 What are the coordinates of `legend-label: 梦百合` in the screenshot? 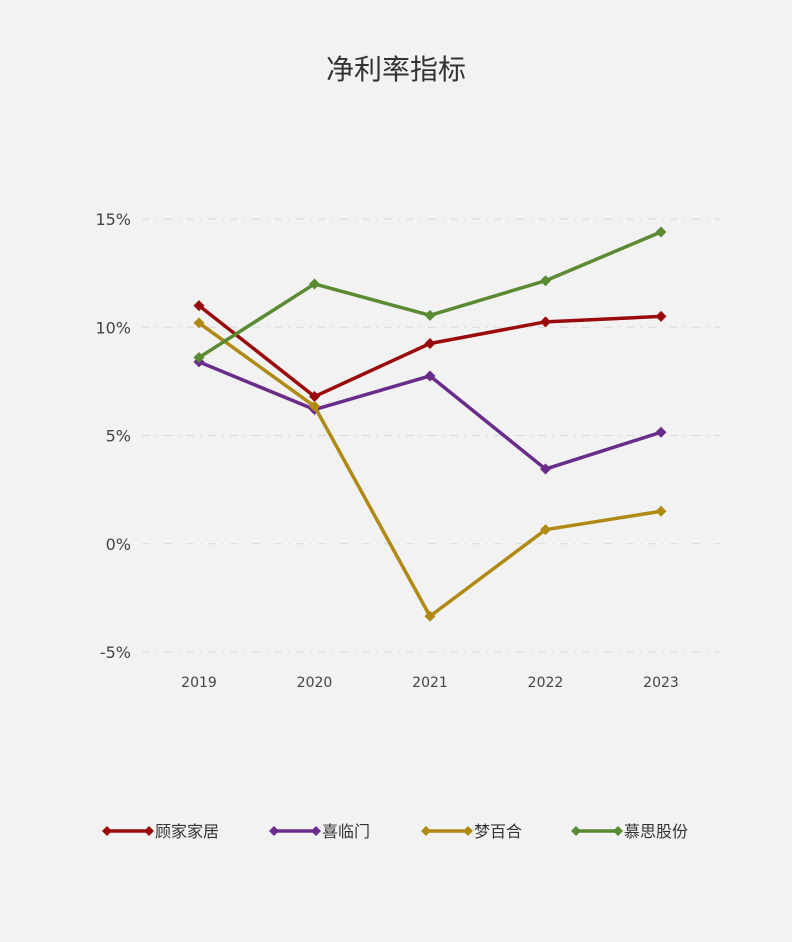 It's located at (498, 831).